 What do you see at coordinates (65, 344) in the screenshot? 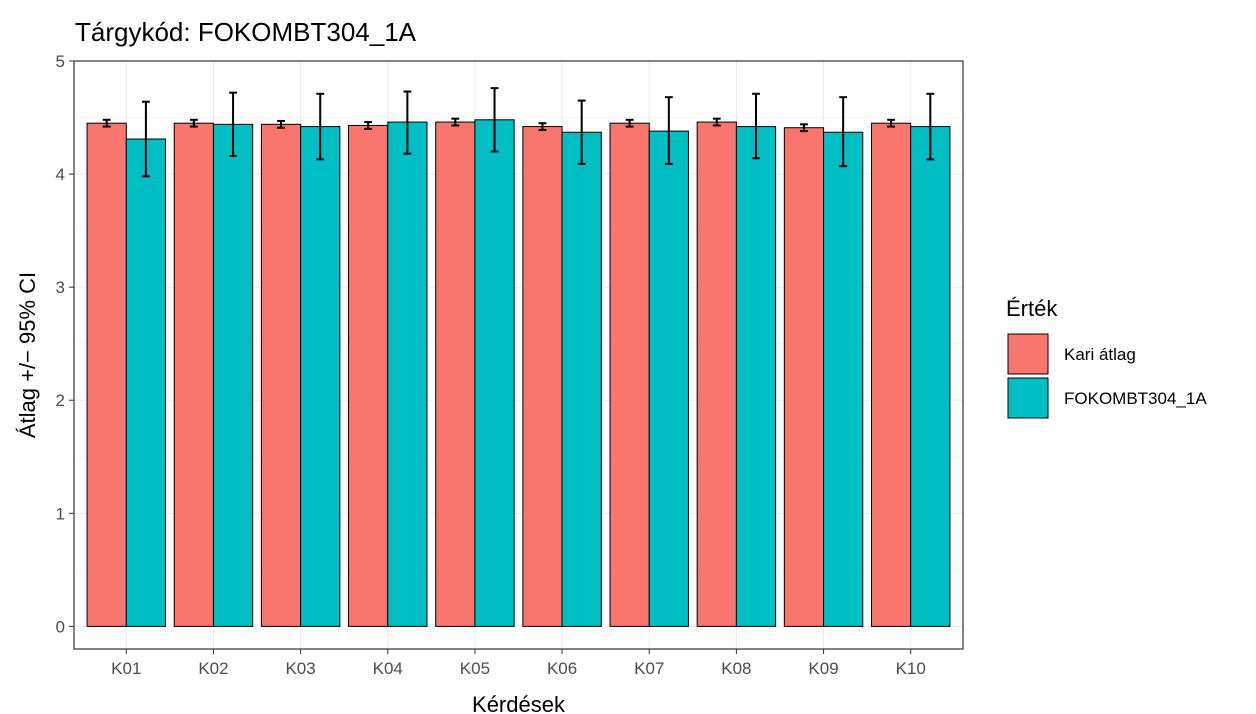
I see `y-axis: 0 1 2 3 4 5` at bounding box center [65, 344].